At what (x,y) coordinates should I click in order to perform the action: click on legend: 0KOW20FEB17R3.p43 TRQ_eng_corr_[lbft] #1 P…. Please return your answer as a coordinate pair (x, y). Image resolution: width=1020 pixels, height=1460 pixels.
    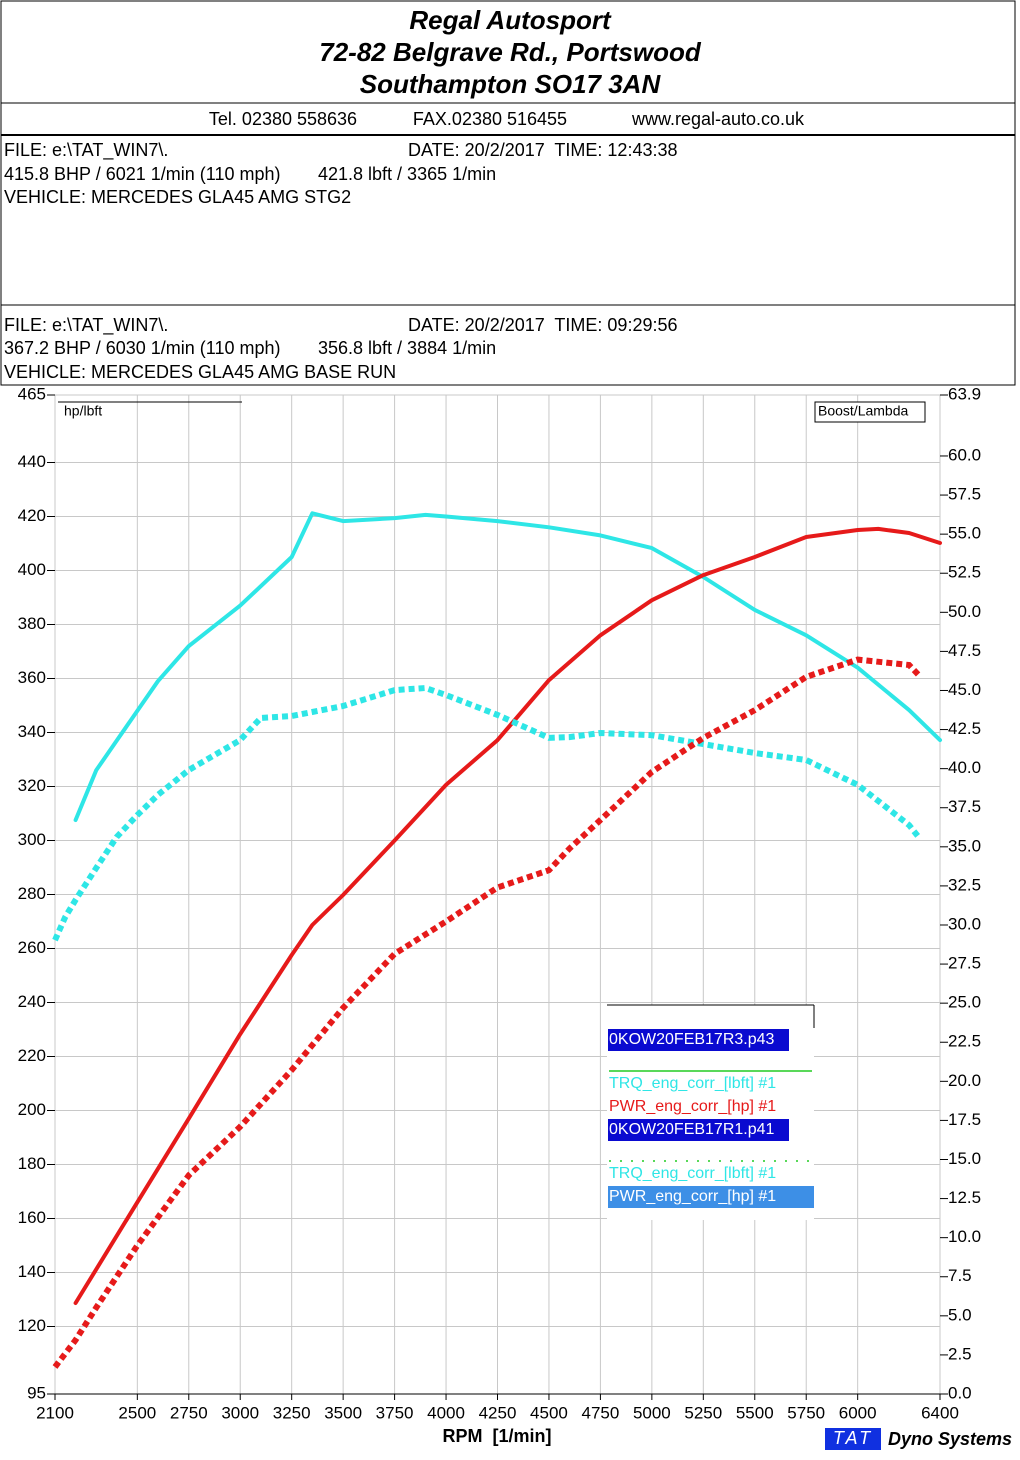
    Looking at the image, I should click on (711, 1112).